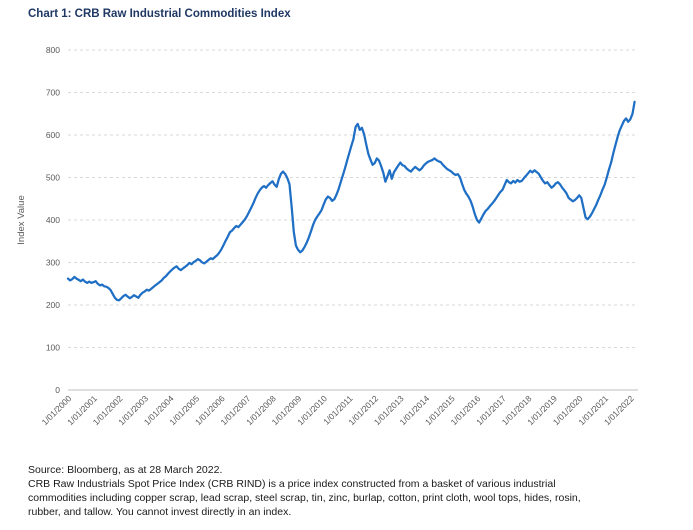 This screenshot has width=693, height=530. I want to click on y-tick-label: 600, so click(53, 135).